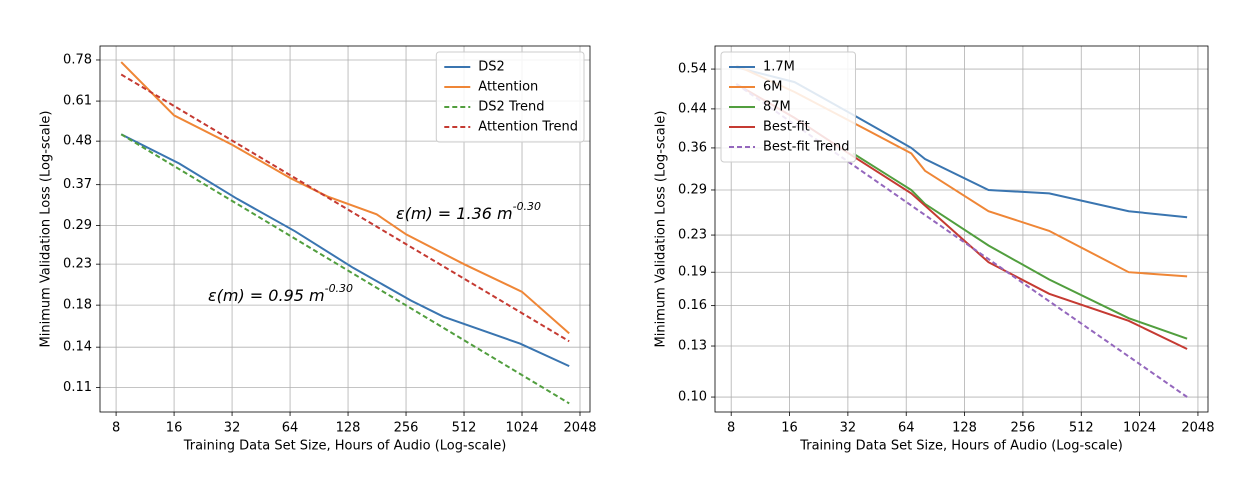 This screenshot has height=492, width=1240. I want to click on legend-label: Best-fit, so click(786, 127).